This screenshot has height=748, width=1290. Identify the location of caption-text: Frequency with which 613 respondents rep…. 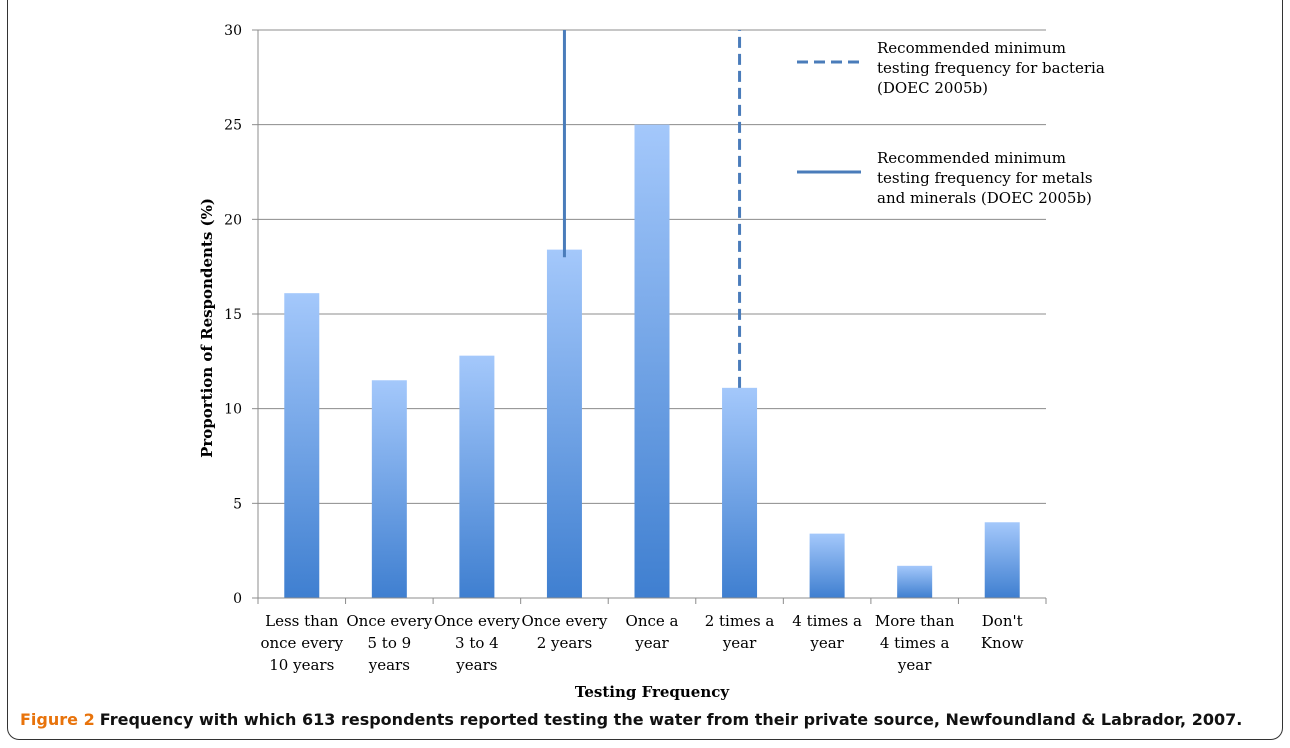
(671, 719).